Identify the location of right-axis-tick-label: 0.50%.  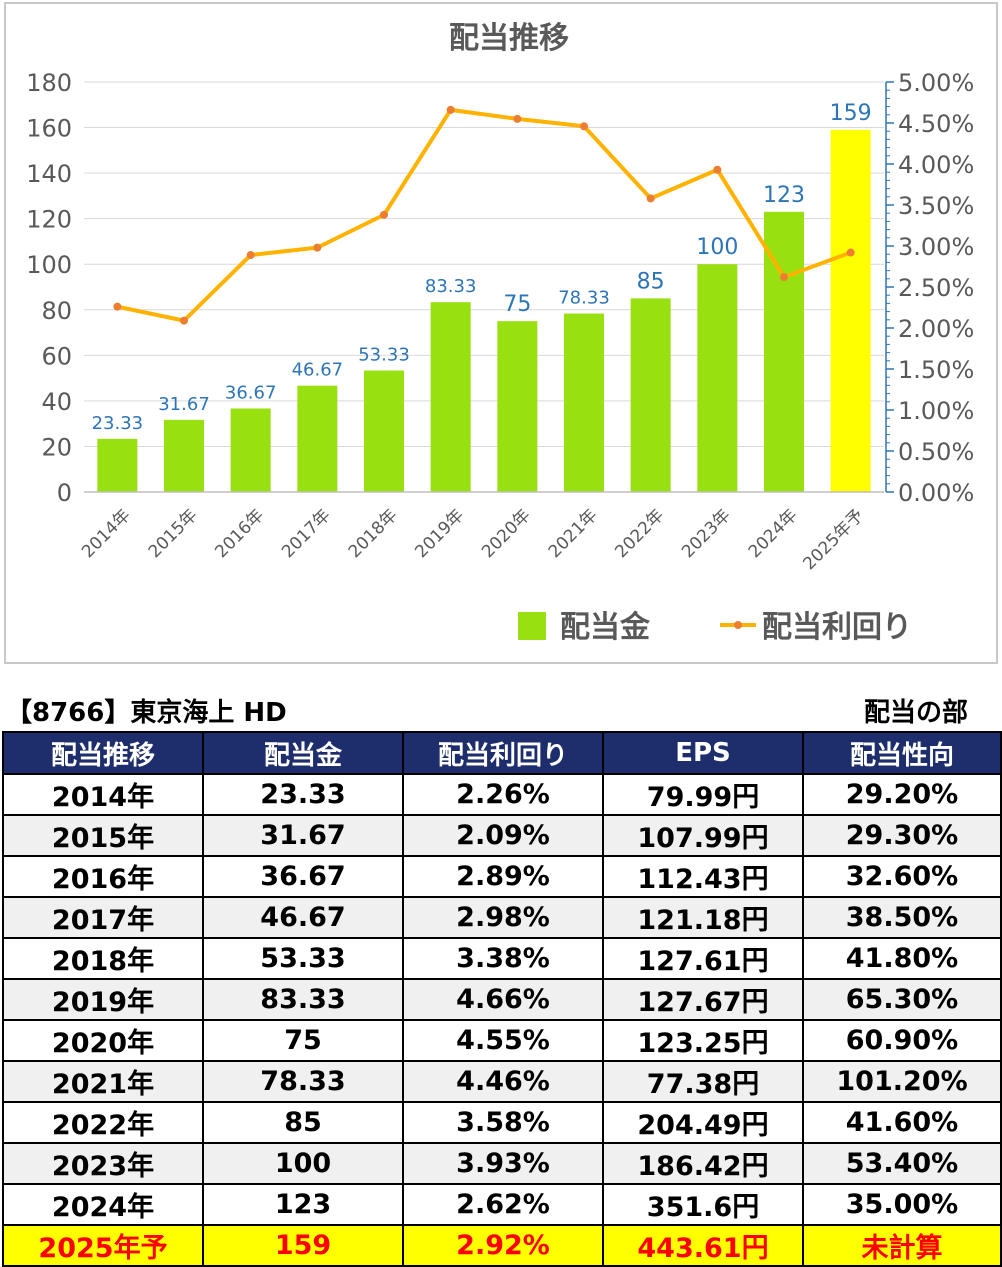
(936, 452).